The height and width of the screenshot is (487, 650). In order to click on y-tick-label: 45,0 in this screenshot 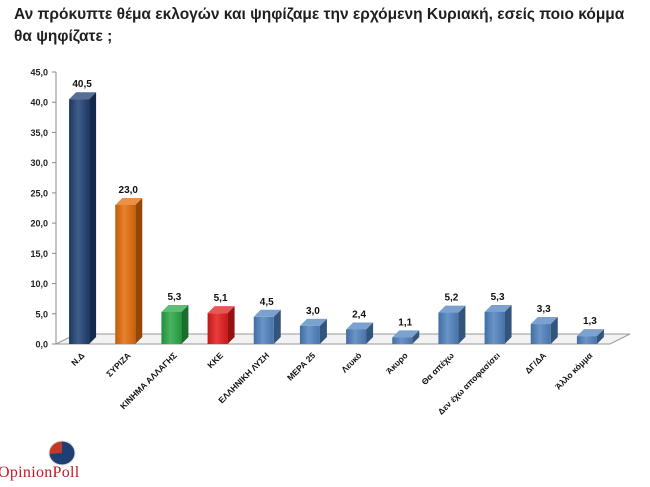, I will do `click(39, 73)`.